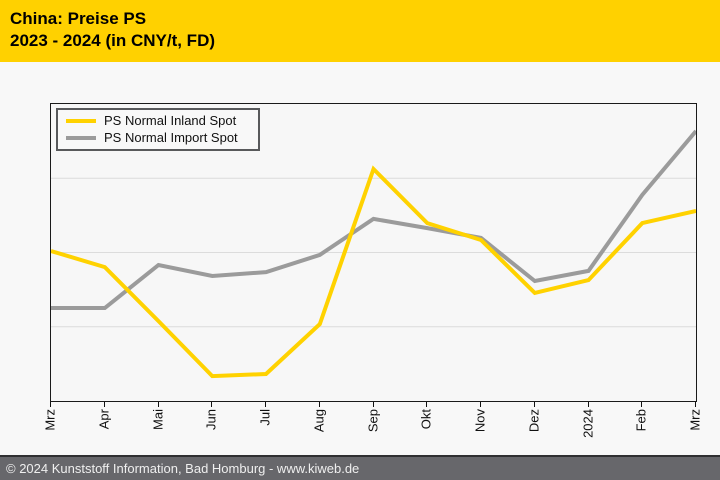 The height and width of the screenshot is (480, 720). Describe the element at coordinates (78, 18) in the screenshot. I see `chart-title-line-1: China: Preise PS` at that location.